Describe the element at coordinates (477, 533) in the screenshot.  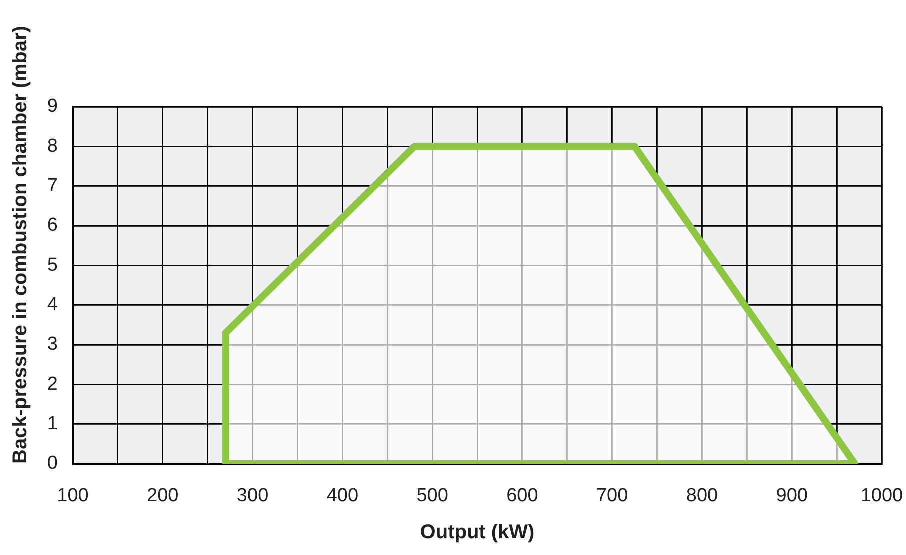
I see `x-axis-title: Output (kW)` at that location.